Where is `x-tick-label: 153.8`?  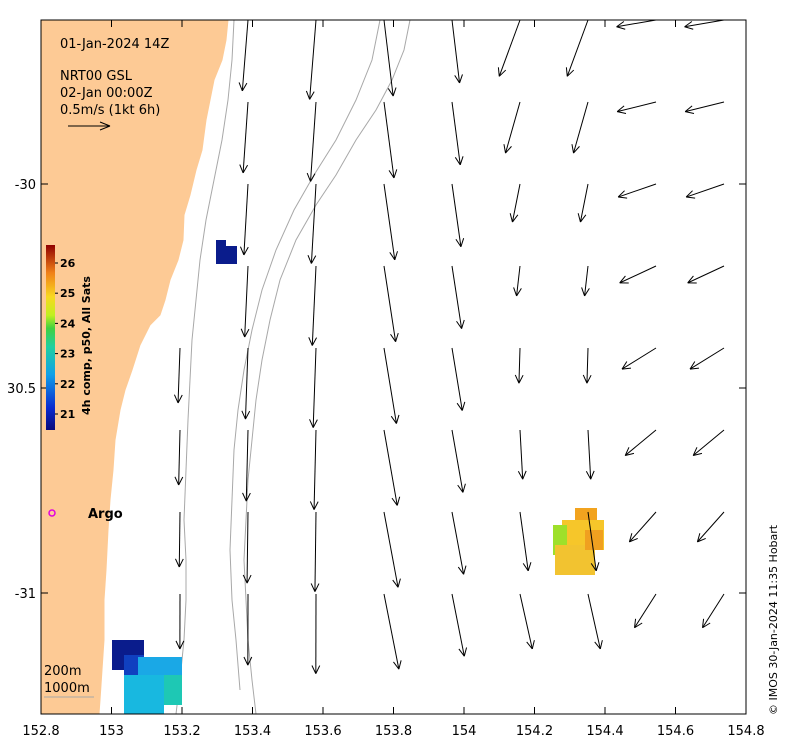 x-tick-label: 153.8 is located at coordinates (393, 731).